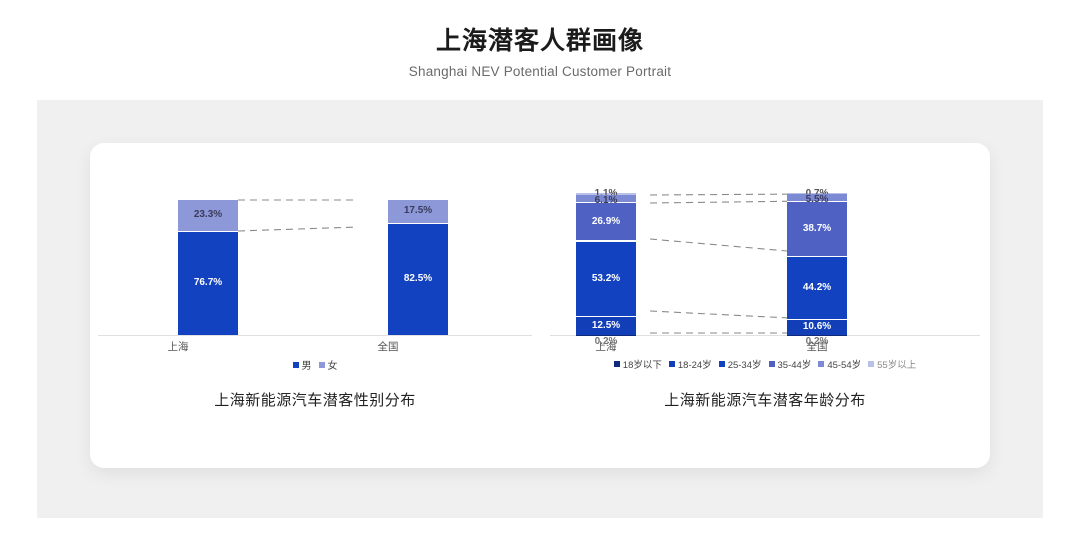  I want to click on age-segment-shanghai-45-54: 6.1%, so click(606, 199).